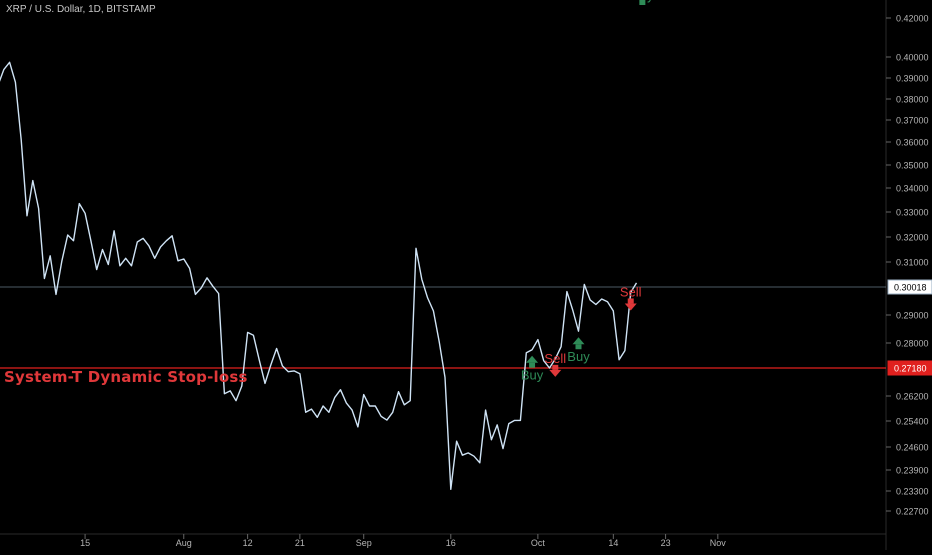 This screenshot has height=555, width=932. Describe the element at coordinates (909, 327) in the screenshot. I see `price-badges: 0.30018 0.27180` at that location.